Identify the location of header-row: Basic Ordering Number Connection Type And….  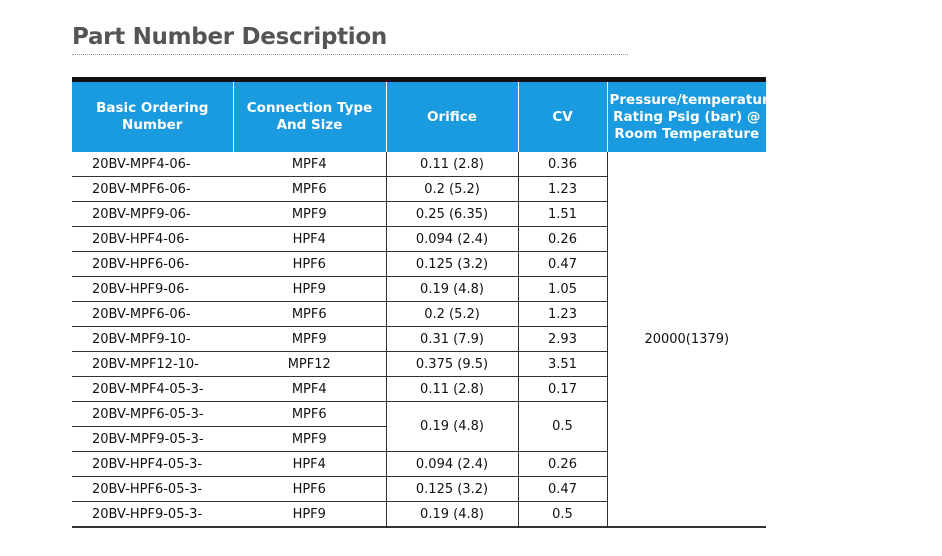
(425, 115).